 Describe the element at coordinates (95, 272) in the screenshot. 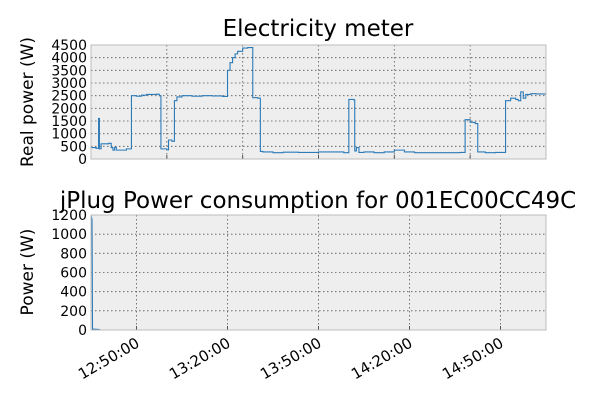

I see `series-line-jplug-power` at that location.